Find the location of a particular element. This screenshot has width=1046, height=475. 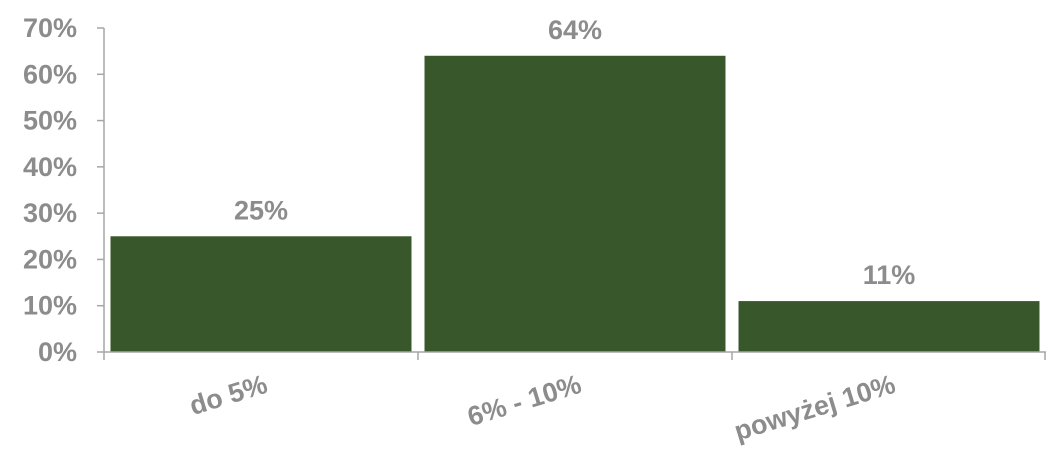

data-label: 11% is located at coordinates (889, 275).